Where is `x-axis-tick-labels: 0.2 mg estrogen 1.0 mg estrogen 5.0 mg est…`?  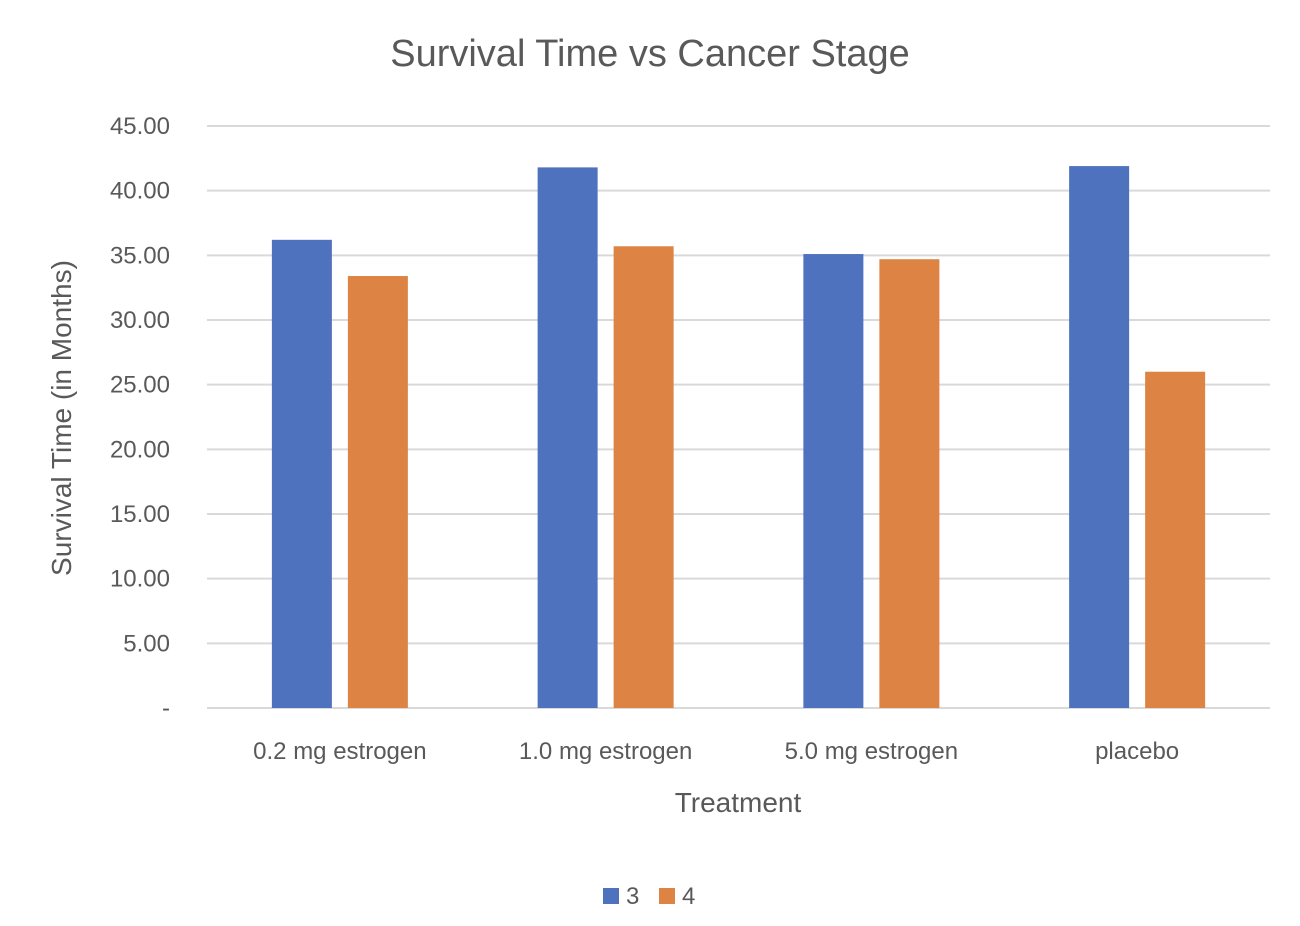 x-axis-tick-labels: 0.2 mg estrogen 1.0 mg estrogen 5.0 mg est… is located at coordinates (716, 751).